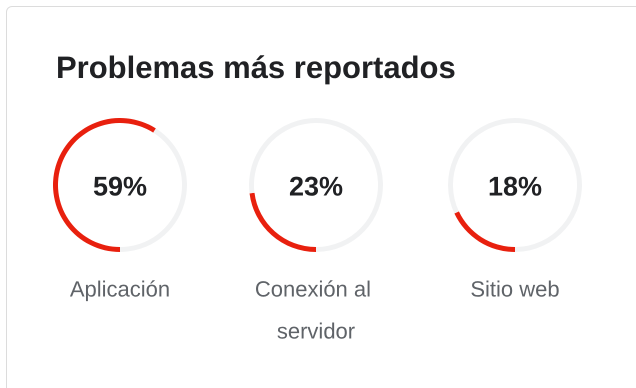 This screenshot has width=636, height=388. I want to click on data-label: 59%, so click(120, 187).